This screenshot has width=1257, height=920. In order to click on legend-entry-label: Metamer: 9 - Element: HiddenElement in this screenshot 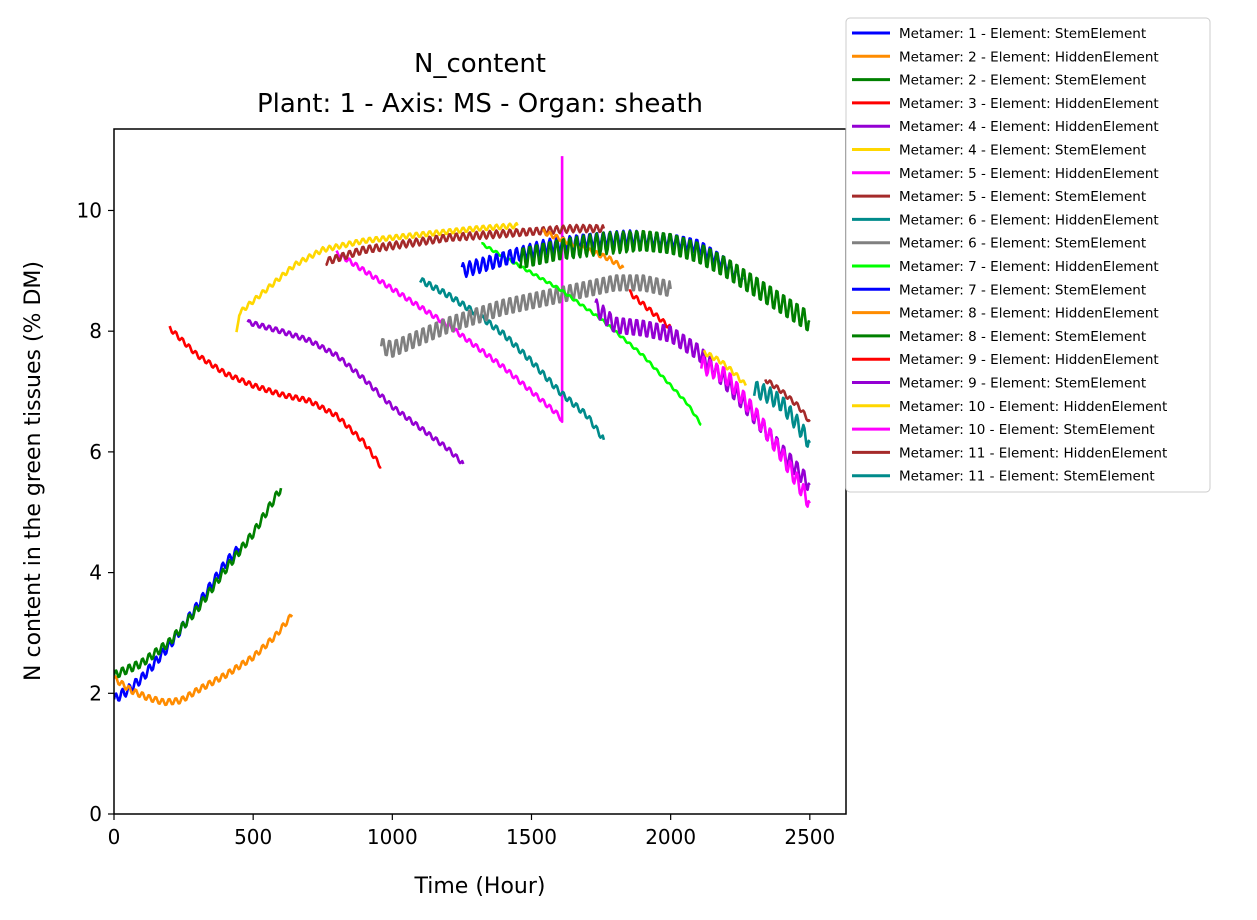, I will do `click(1029, 360)`.